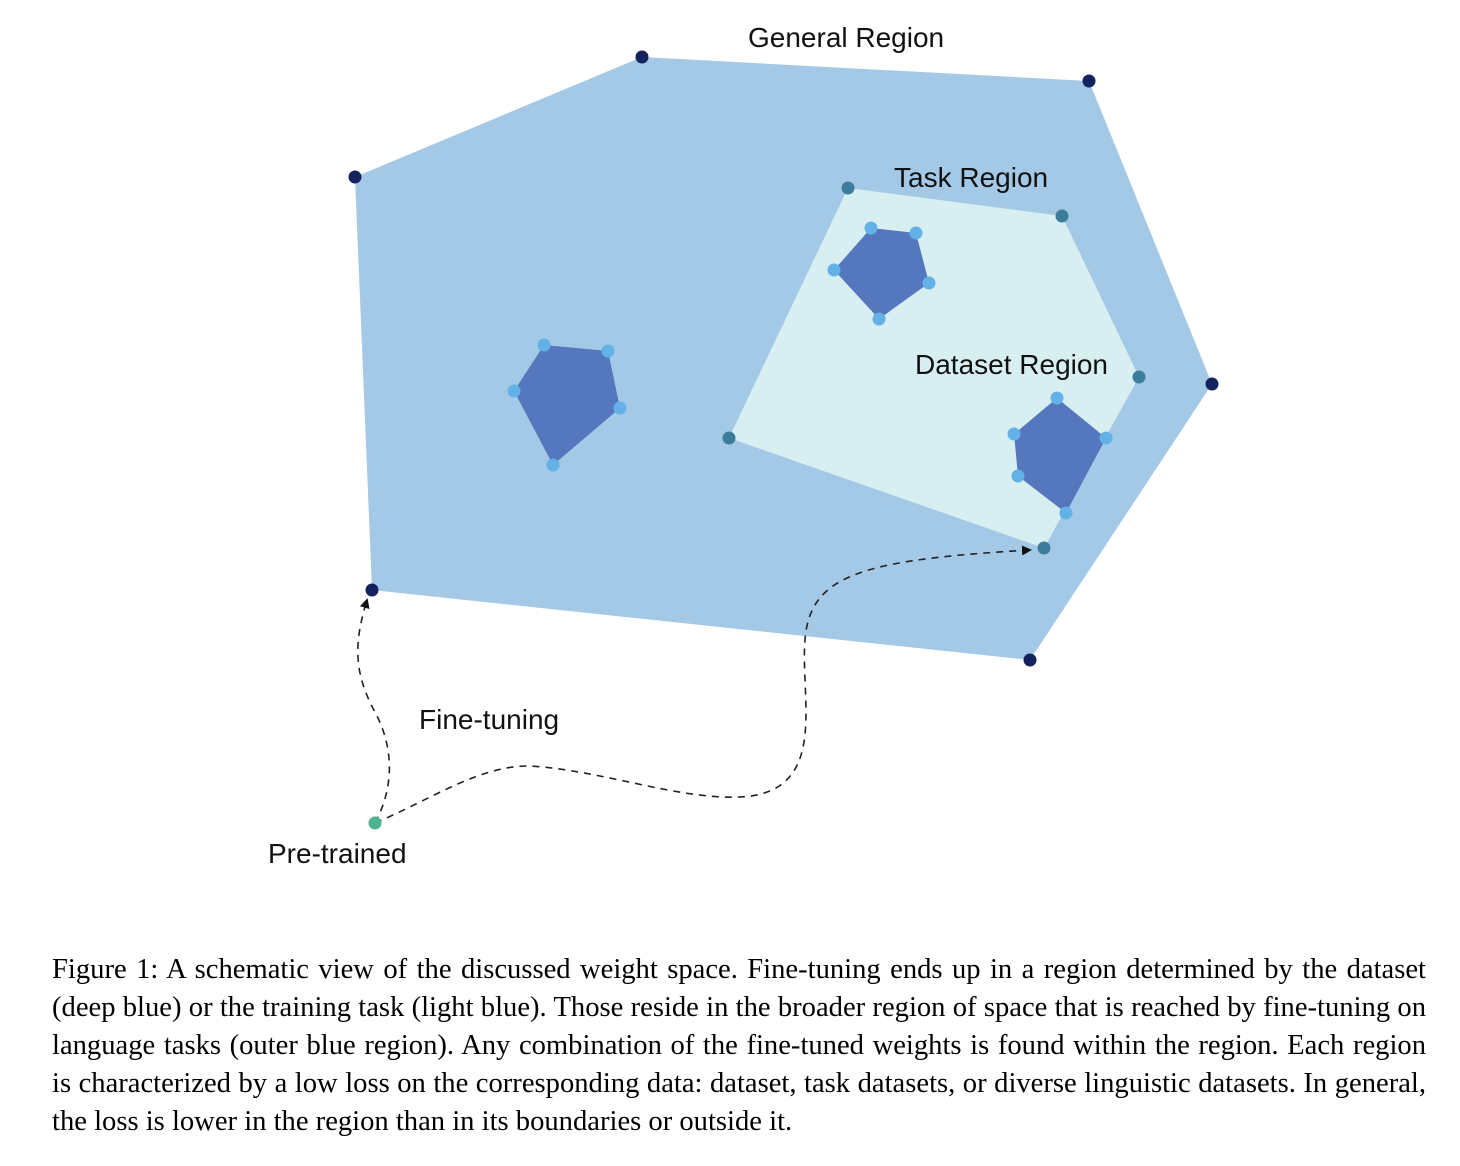 Image resolution: width=1460 pixels, height=1166 pixels. What do you see at coordinates (703, 684) in the screenshot?
I see `fine-tuning-path-to-task` at bounding box center [703, 684].